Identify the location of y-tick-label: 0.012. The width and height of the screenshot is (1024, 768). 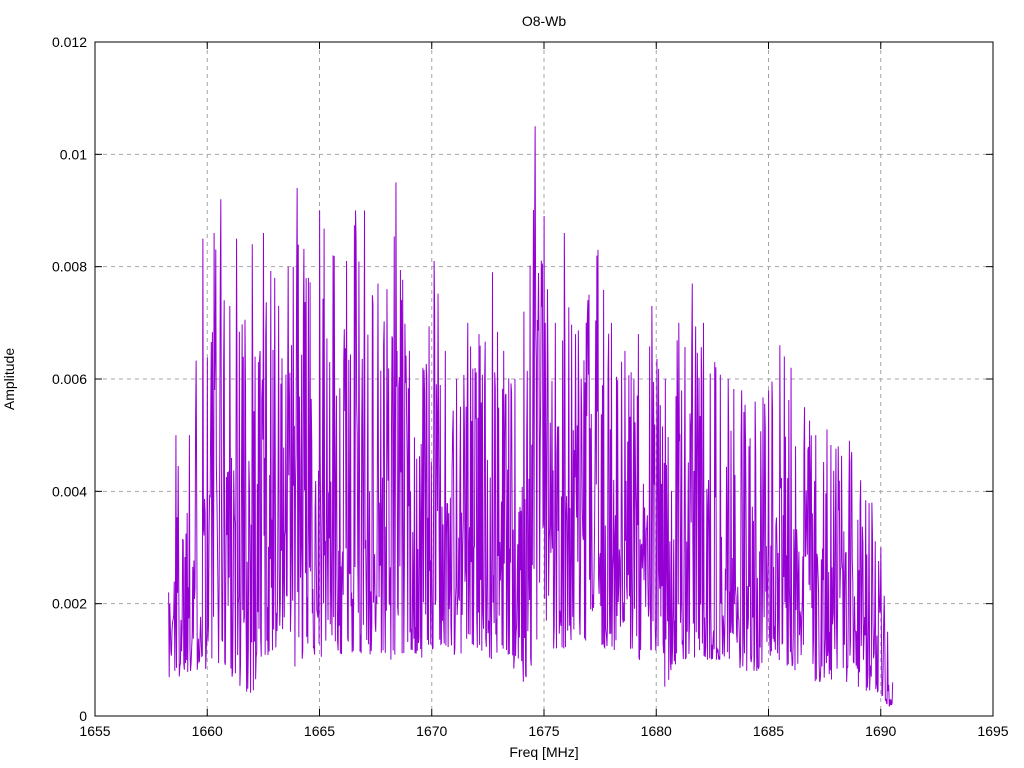
(69, 42).